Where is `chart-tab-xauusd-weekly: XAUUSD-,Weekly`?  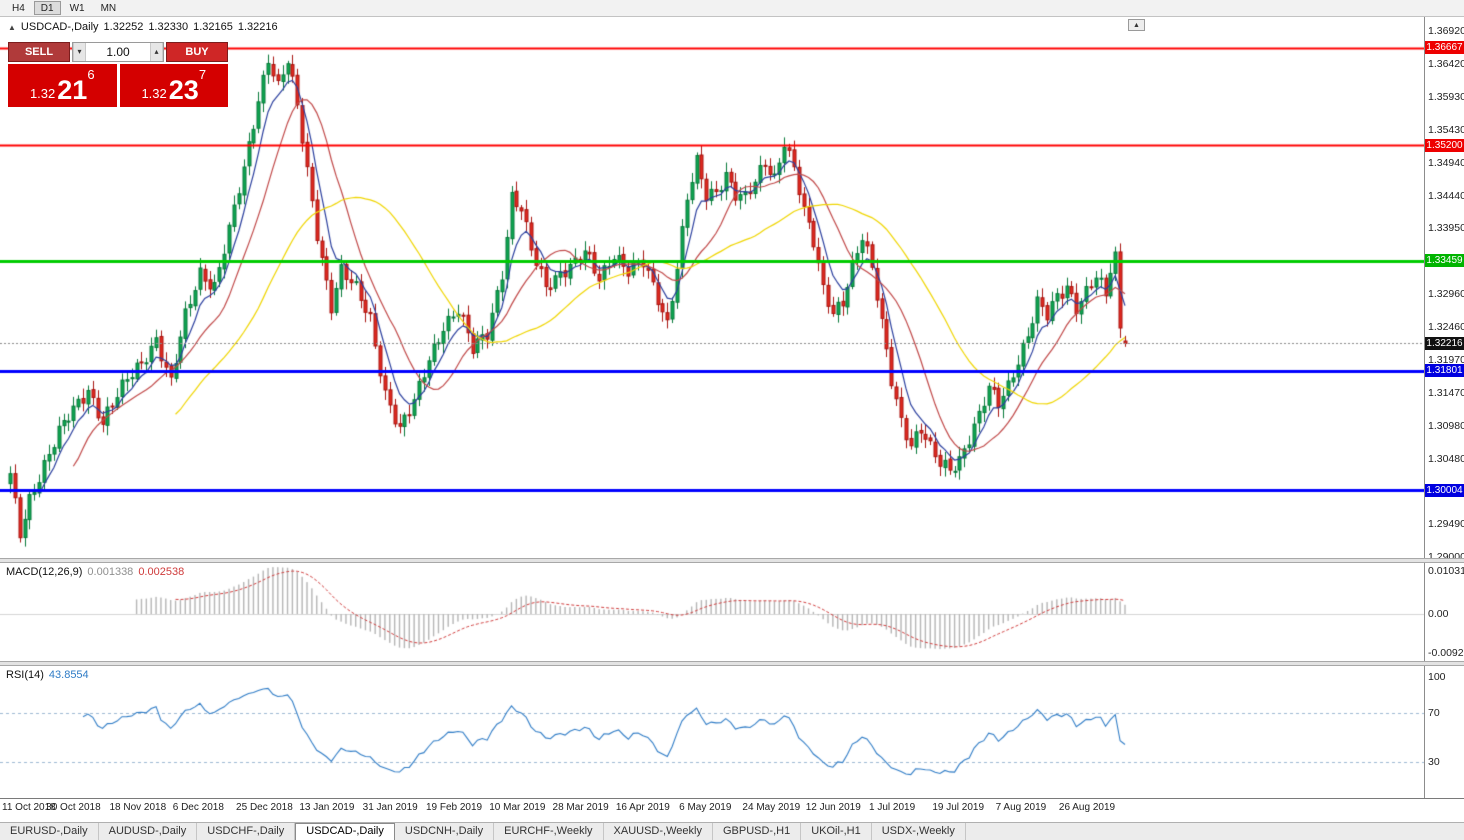 chart-tab-xauusd-weekly: XAUUSD-,Weekly is located at coordinates (658, 831).